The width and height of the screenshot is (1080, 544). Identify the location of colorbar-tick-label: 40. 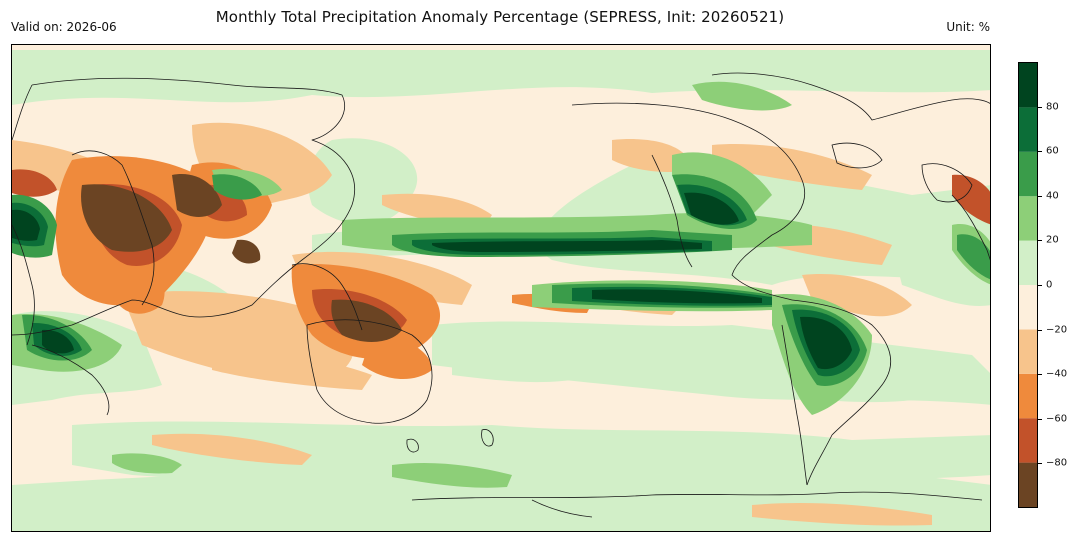
(1052, 196).